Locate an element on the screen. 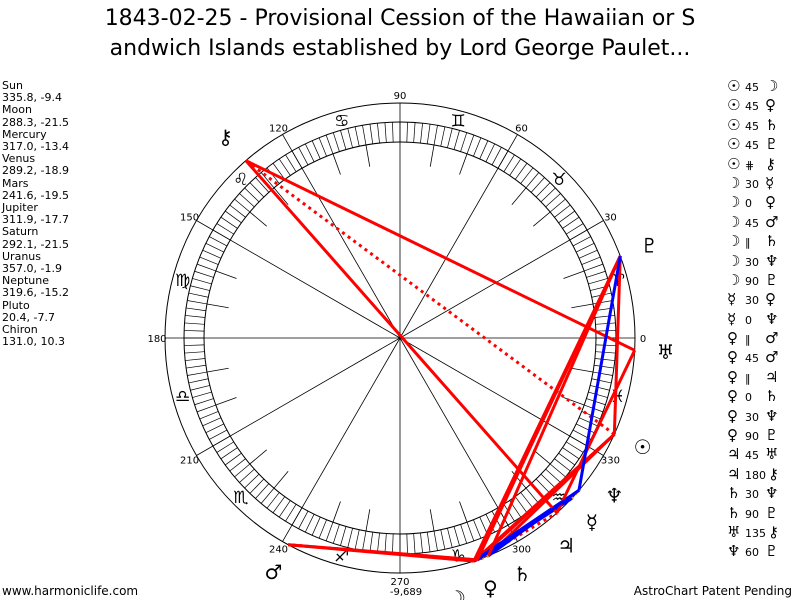  planet-glyph-icon: ☉ is located at coordinates (734, 163).